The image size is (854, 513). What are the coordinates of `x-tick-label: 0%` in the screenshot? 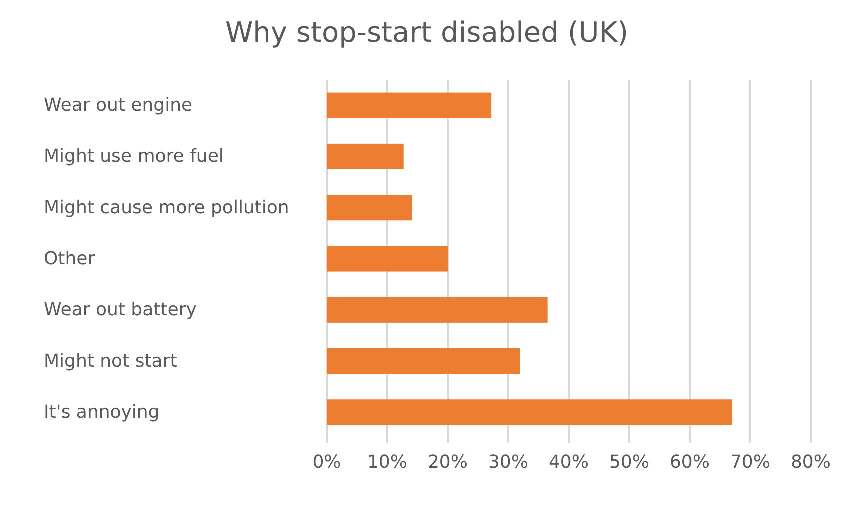 It's located at (327, 462).